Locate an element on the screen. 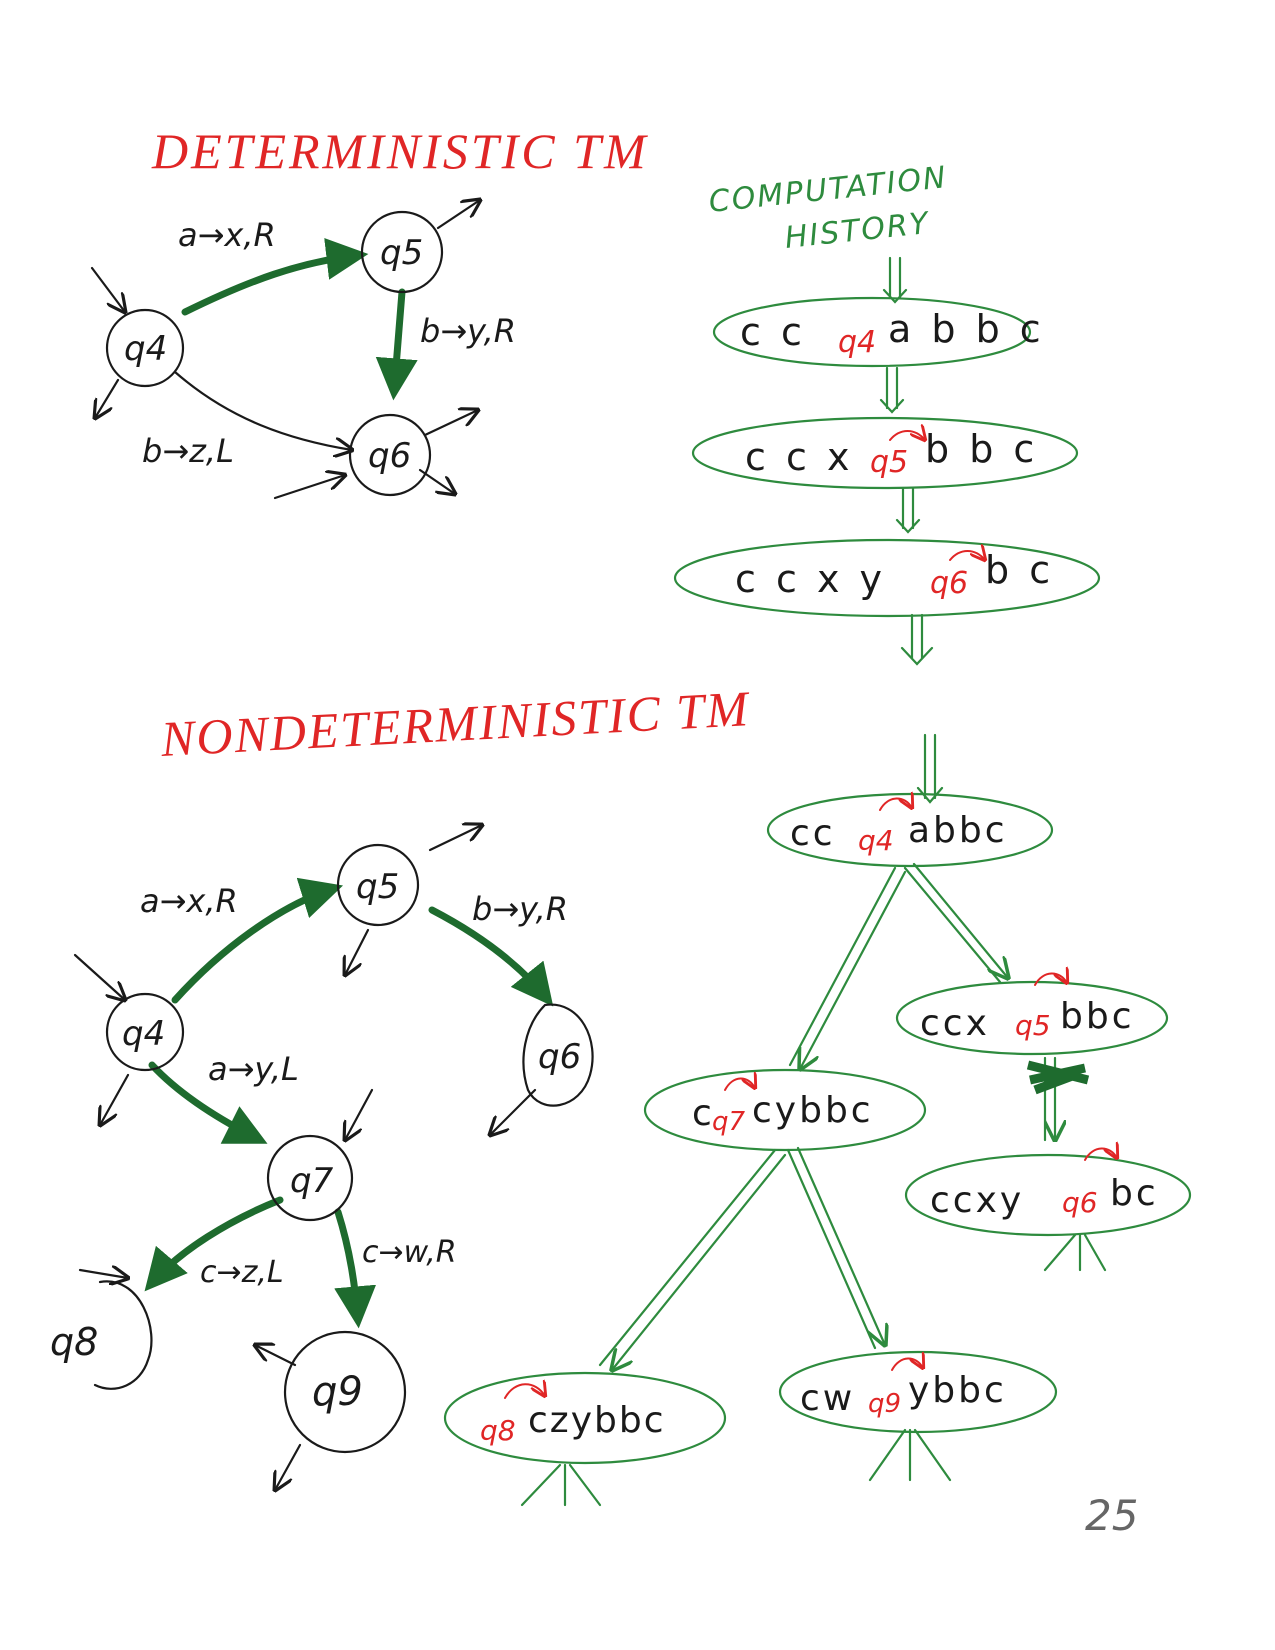 Image resolution: width=1275 pixels, height=1650 pixels. det-edge-q4-q6-label: b→z,L is located at coordinates (188, 451).